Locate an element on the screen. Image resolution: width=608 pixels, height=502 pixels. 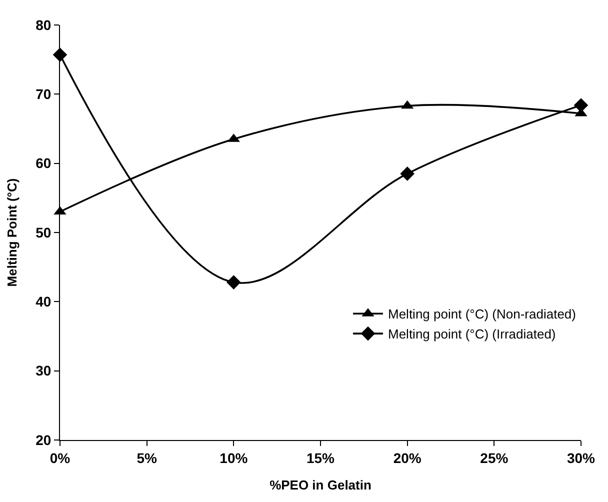
x-tick-label: 25% is located at coordinates (494, 458).